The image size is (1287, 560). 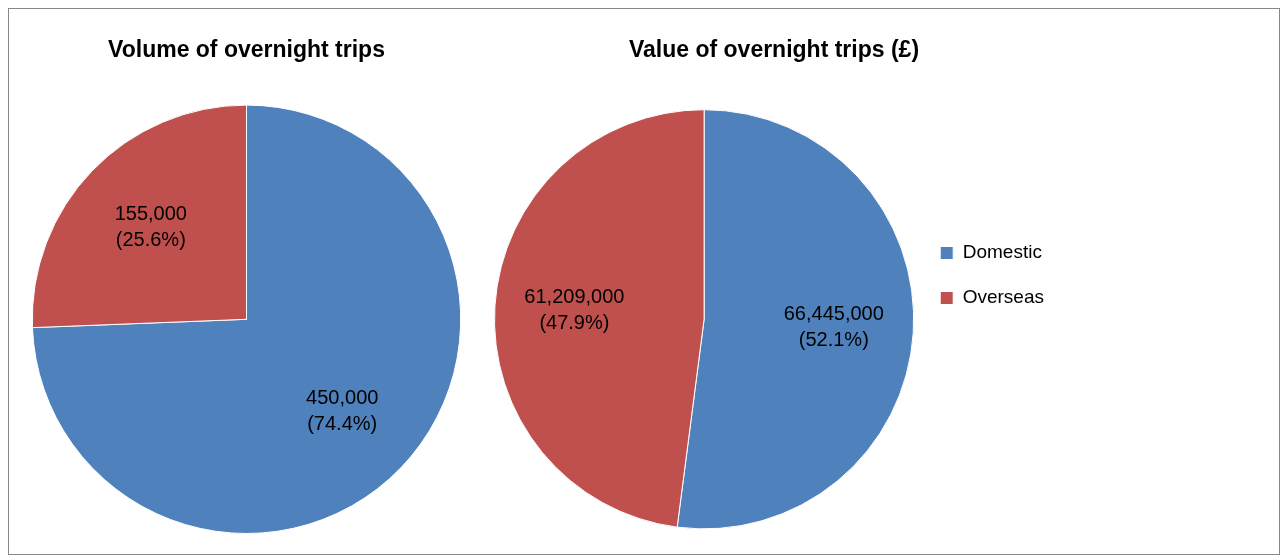 What do you see at coordinates (150, 225) in the screenshot?
I see `data-label: 155,000 (25.6%)` at bounding box center [150, 225].